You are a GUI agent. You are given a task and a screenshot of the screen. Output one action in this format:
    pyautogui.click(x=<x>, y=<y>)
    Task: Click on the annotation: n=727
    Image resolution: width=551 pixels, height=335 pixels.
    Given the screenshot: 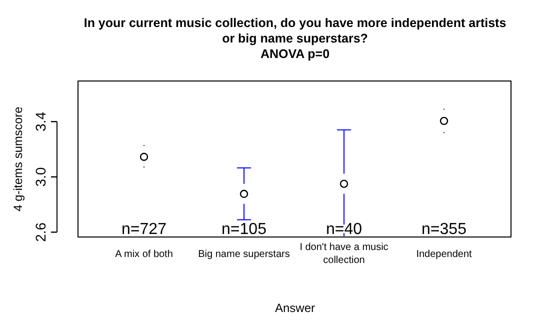 What is the action you would take?
    pyautogui.click(x=144, y=229)
    